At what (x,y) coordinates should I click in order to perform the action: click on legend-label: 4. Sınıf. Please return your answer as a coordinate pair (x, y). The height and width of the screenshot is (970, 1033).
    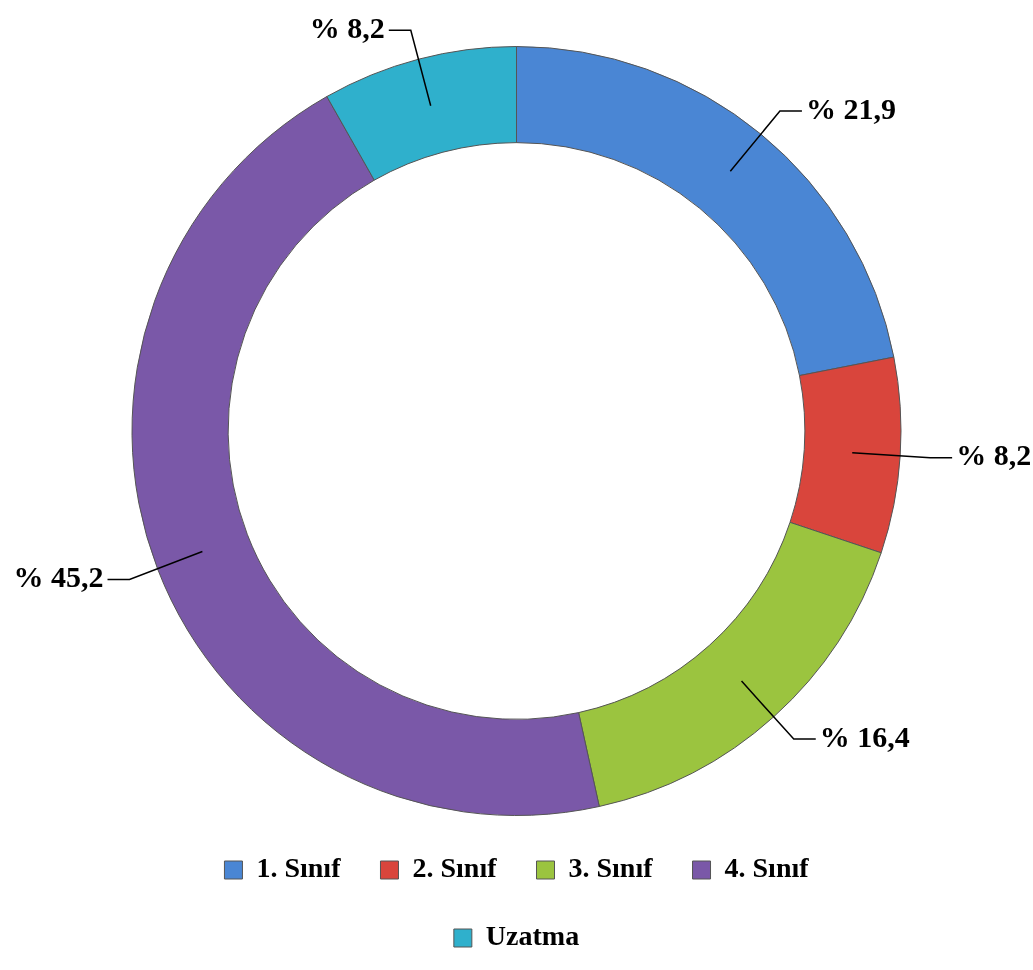
    Looking at the image, I should click on (767, 868).